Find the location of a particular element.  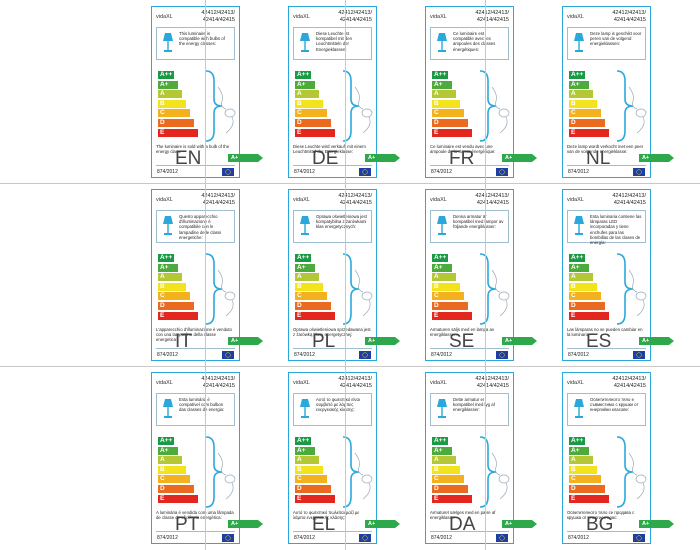

language-code: SE is located at coordinates (462, 341).